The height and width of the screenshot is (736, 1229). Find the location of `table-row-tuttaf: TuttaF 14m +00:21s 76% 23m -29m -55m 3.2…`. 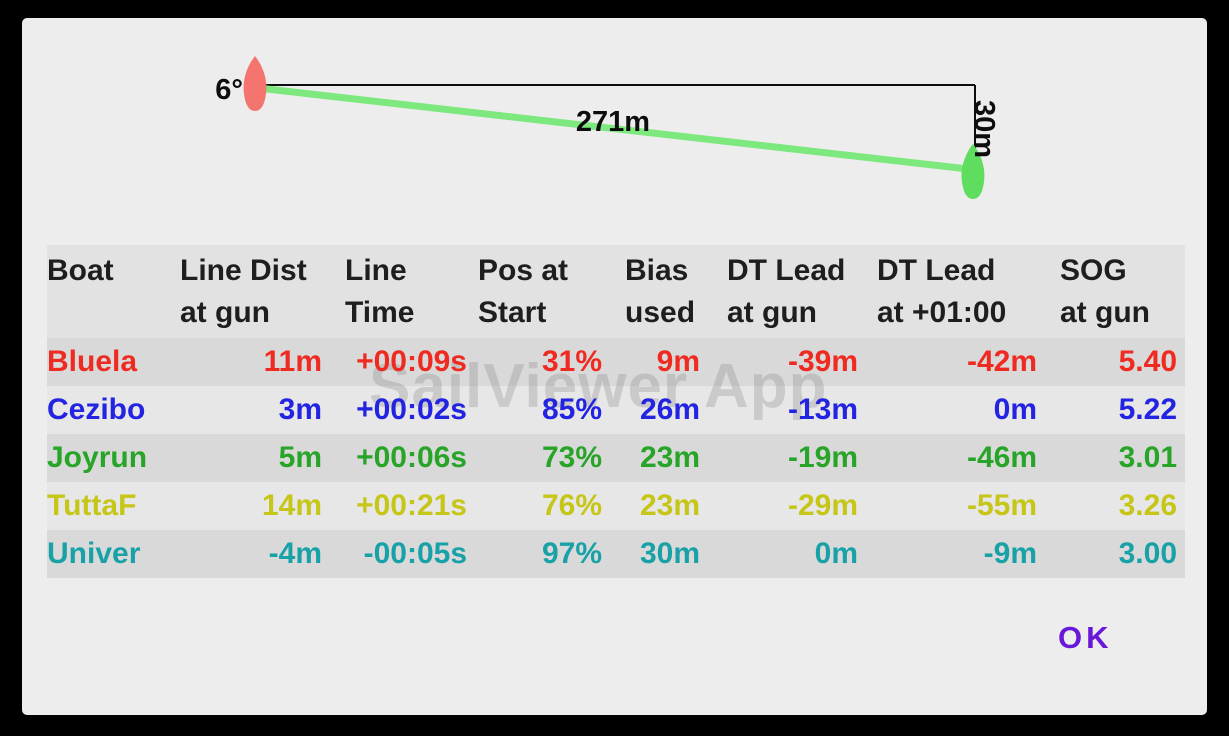

table-row-tuttaf: TuttaF 14m +00:21s 76% 23m -29m -55m 3.2… is located at coordinates (616, 506).